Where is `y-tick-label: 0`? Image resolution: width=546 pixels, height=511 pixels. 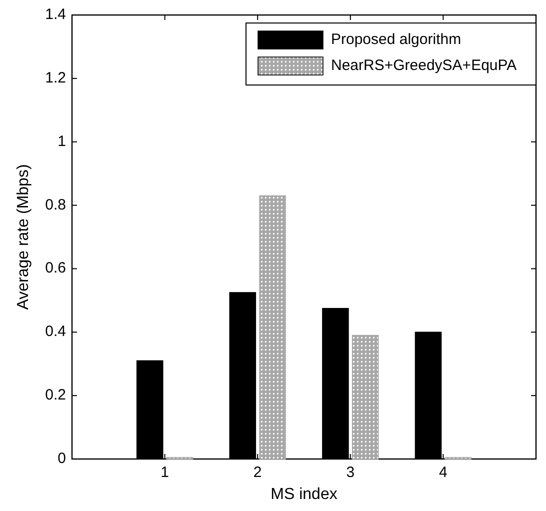
y-tick-label: 0 is located at coordinates (62, 458).